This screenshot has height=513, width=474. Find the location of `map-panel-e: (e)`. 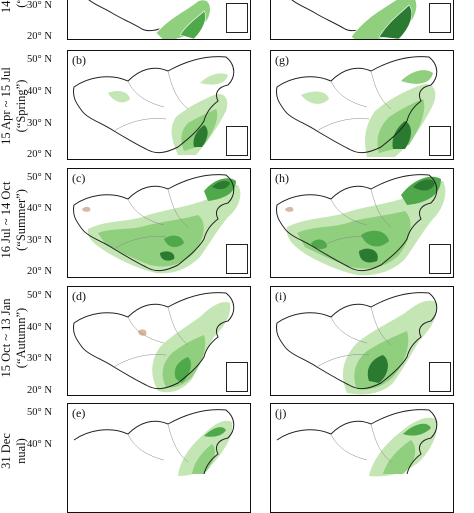

map-panel-e: (e) is located at coordinates (159, 458).